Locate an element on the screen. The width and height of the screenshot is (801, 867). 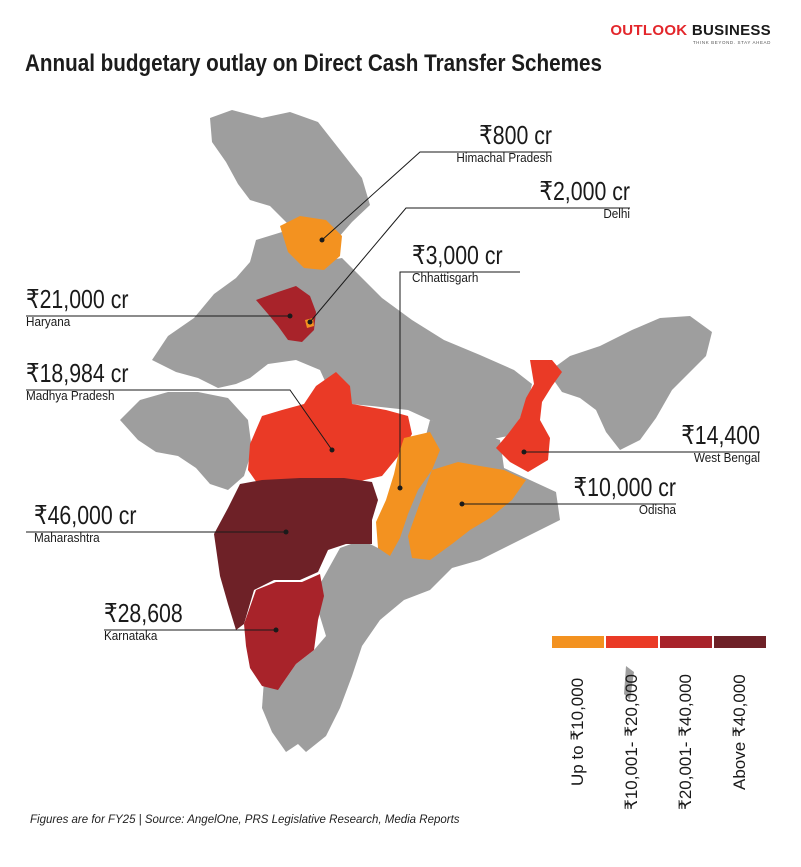
callout-chhattisgarh: ₹3,000 cr Chhattisgarh is located at coordinates (467, 263).